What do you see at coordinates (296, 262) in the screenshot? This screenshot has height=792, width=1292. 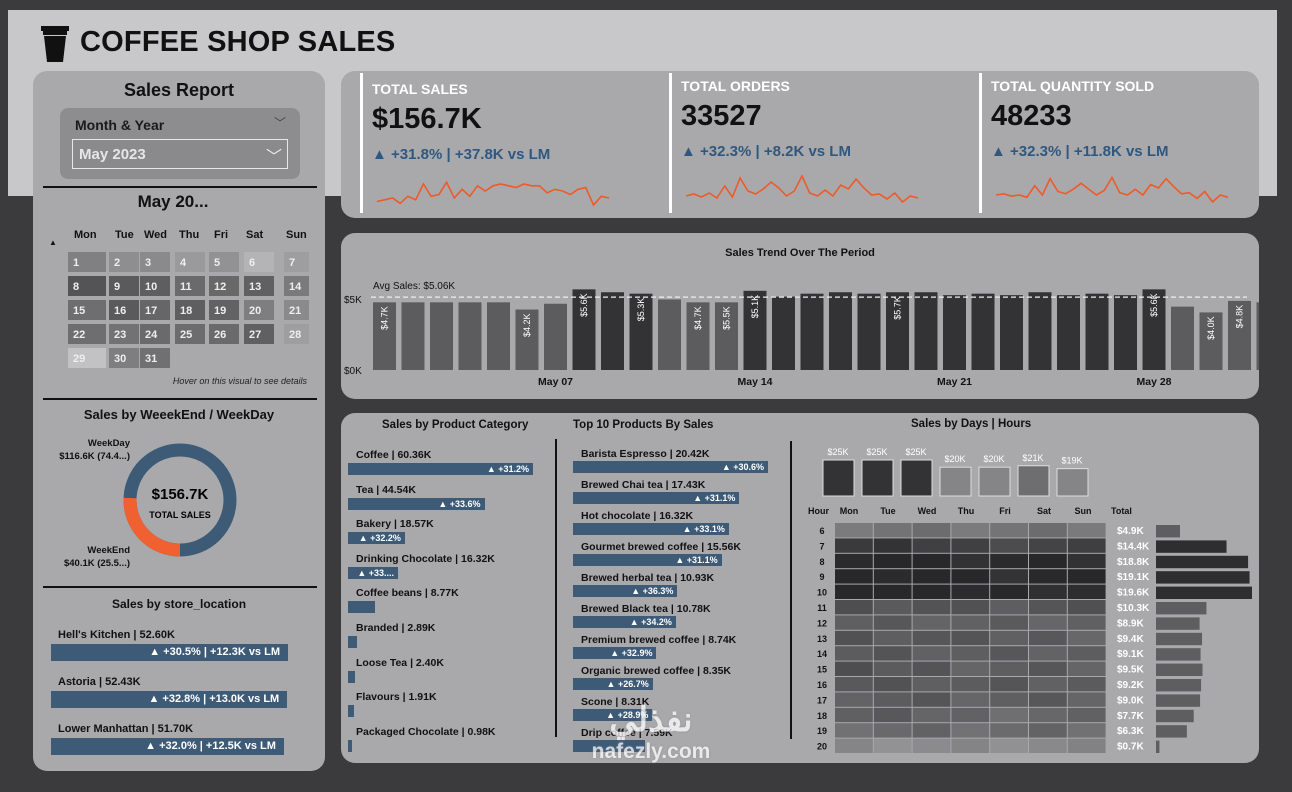 I see `calendar-day: 7` at bounding box center [296, 262].